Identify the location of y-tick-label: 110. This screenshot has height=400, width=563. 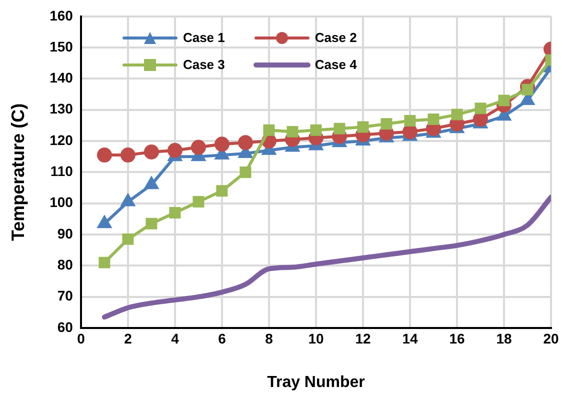
(62, 171).